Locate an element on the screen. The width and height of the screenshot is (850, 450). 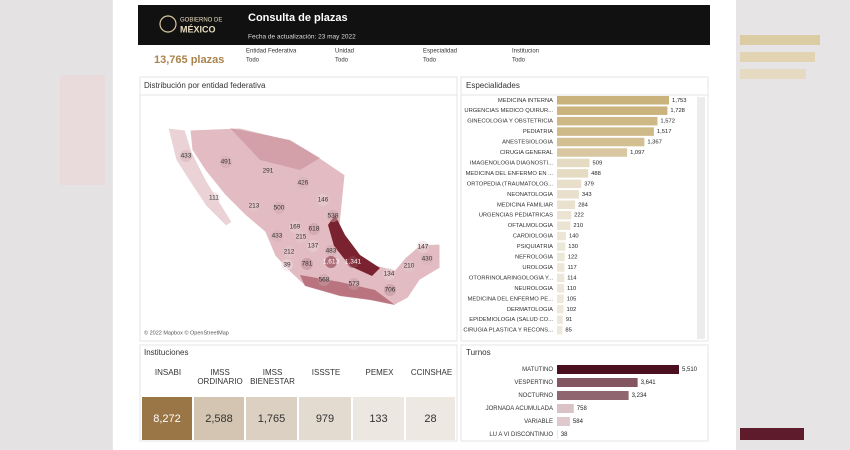
map-attribution: © 2022 Mapbox © OpenStreetMap is located at coordinates (186, 332).